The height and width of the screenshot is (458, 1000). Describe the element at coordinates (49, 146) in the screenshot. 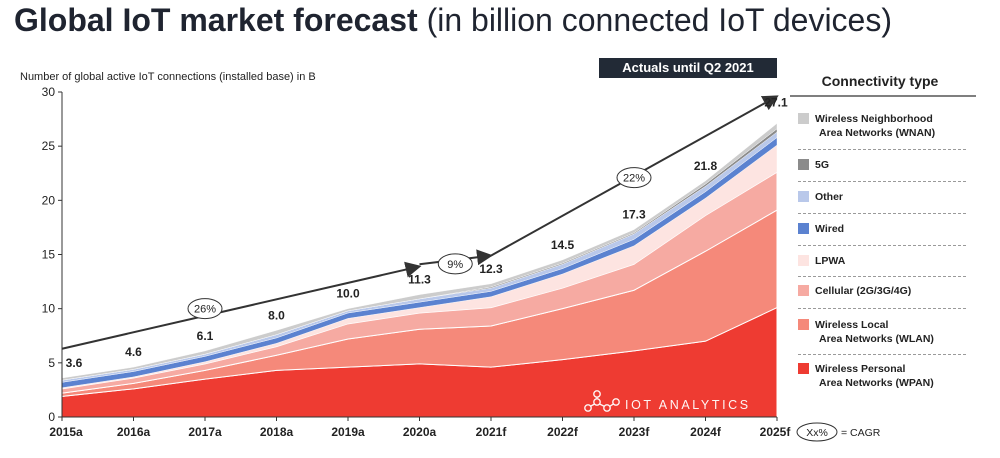

I see `y-tick-label: 25` at that location.